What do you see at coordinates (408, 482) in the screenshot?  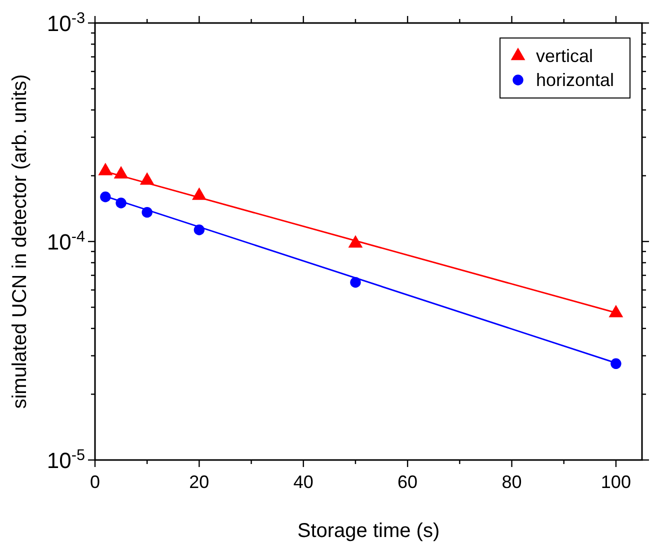 I see `x-tick-label: 60` at bounding box center [408, 482].